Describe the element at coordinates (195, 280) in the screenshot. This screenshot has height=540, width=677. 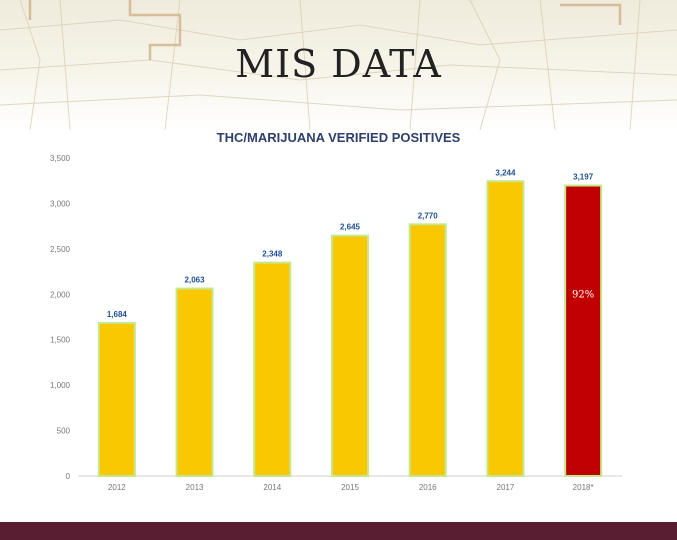
I see `data-label: 2,063` at that location.